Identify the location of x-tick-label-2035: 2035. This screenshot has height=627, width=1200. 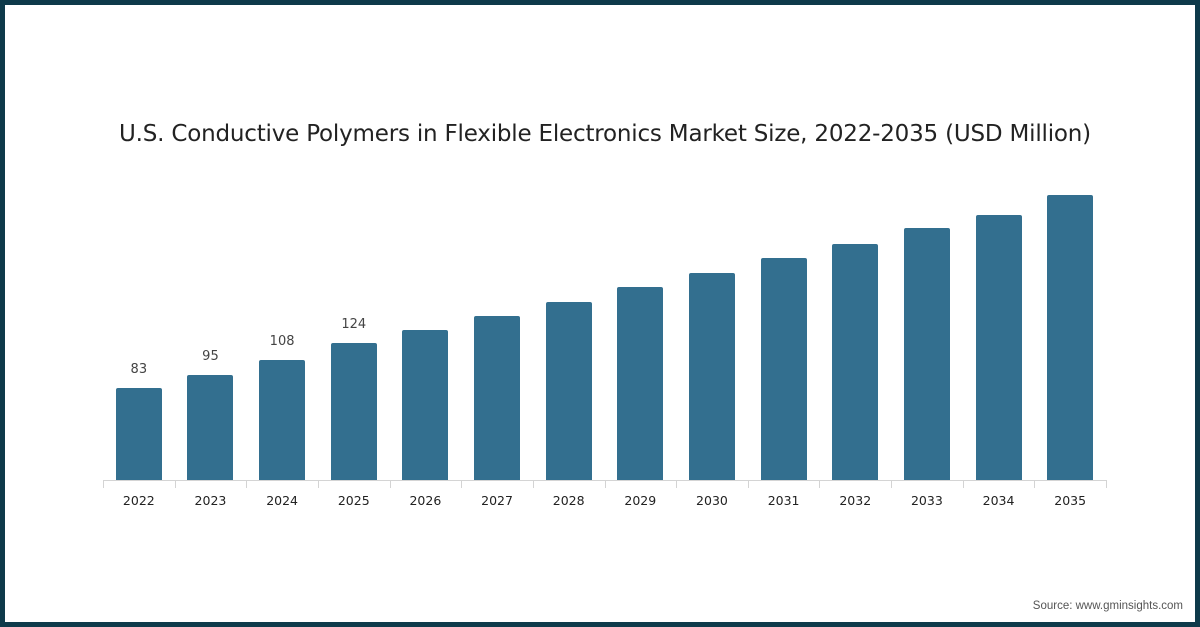
(1070, 500).